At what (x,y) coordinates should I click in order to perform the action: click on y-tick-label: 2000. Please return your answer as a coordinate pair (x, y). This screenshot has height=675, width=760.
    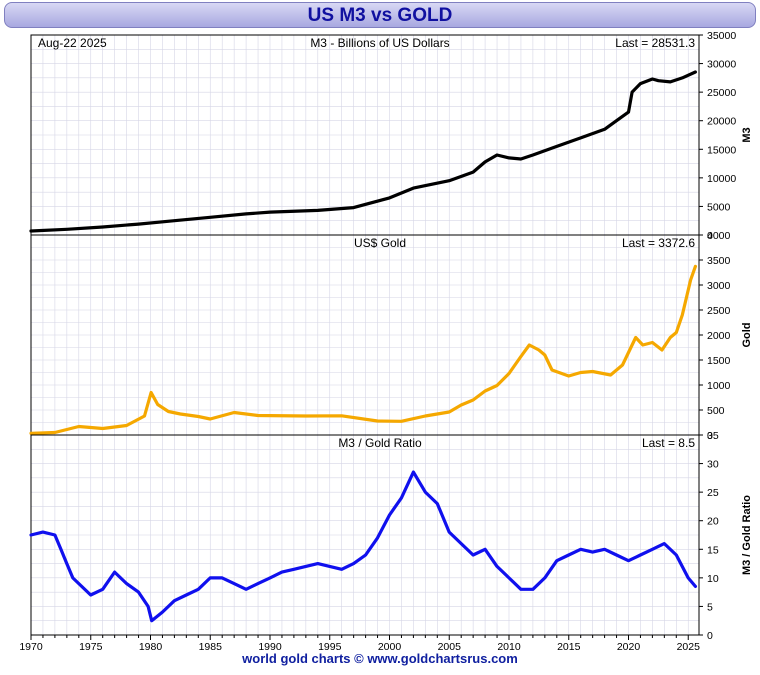
    Looking at the image, I should click on (719, 336).